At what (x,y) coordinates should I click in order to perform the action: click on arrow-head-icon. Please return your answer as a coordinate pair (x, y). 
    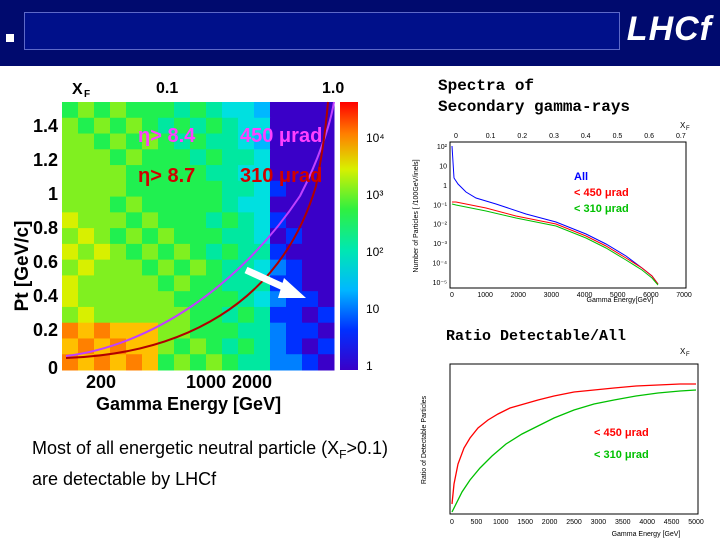
    Looking at the image, I should click on (292, 288).